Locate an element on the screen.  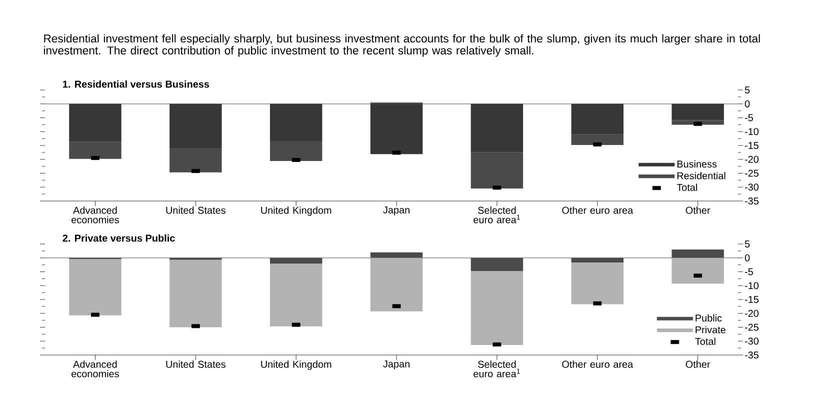
text: Residential investment fell especially sharply, but business investment accounts for the bulk of the slump, given its much larger share in total investment. The direct contribution of public investment to the recent slump was relatively small. is located at coordinates (402, 45).